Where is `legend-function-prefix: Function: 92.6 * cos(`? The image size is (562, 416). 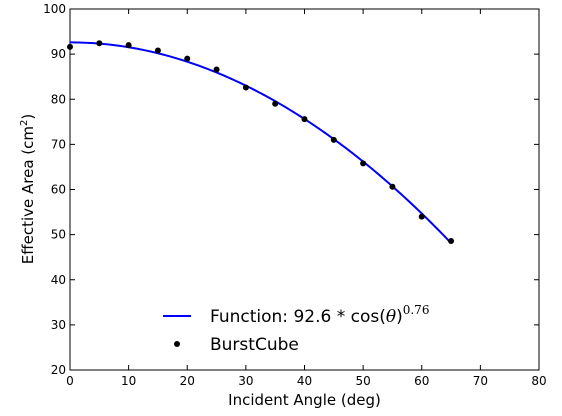 legend-function-prefix: Function: 92.6 * cos( is located at coordinates (298, 317).